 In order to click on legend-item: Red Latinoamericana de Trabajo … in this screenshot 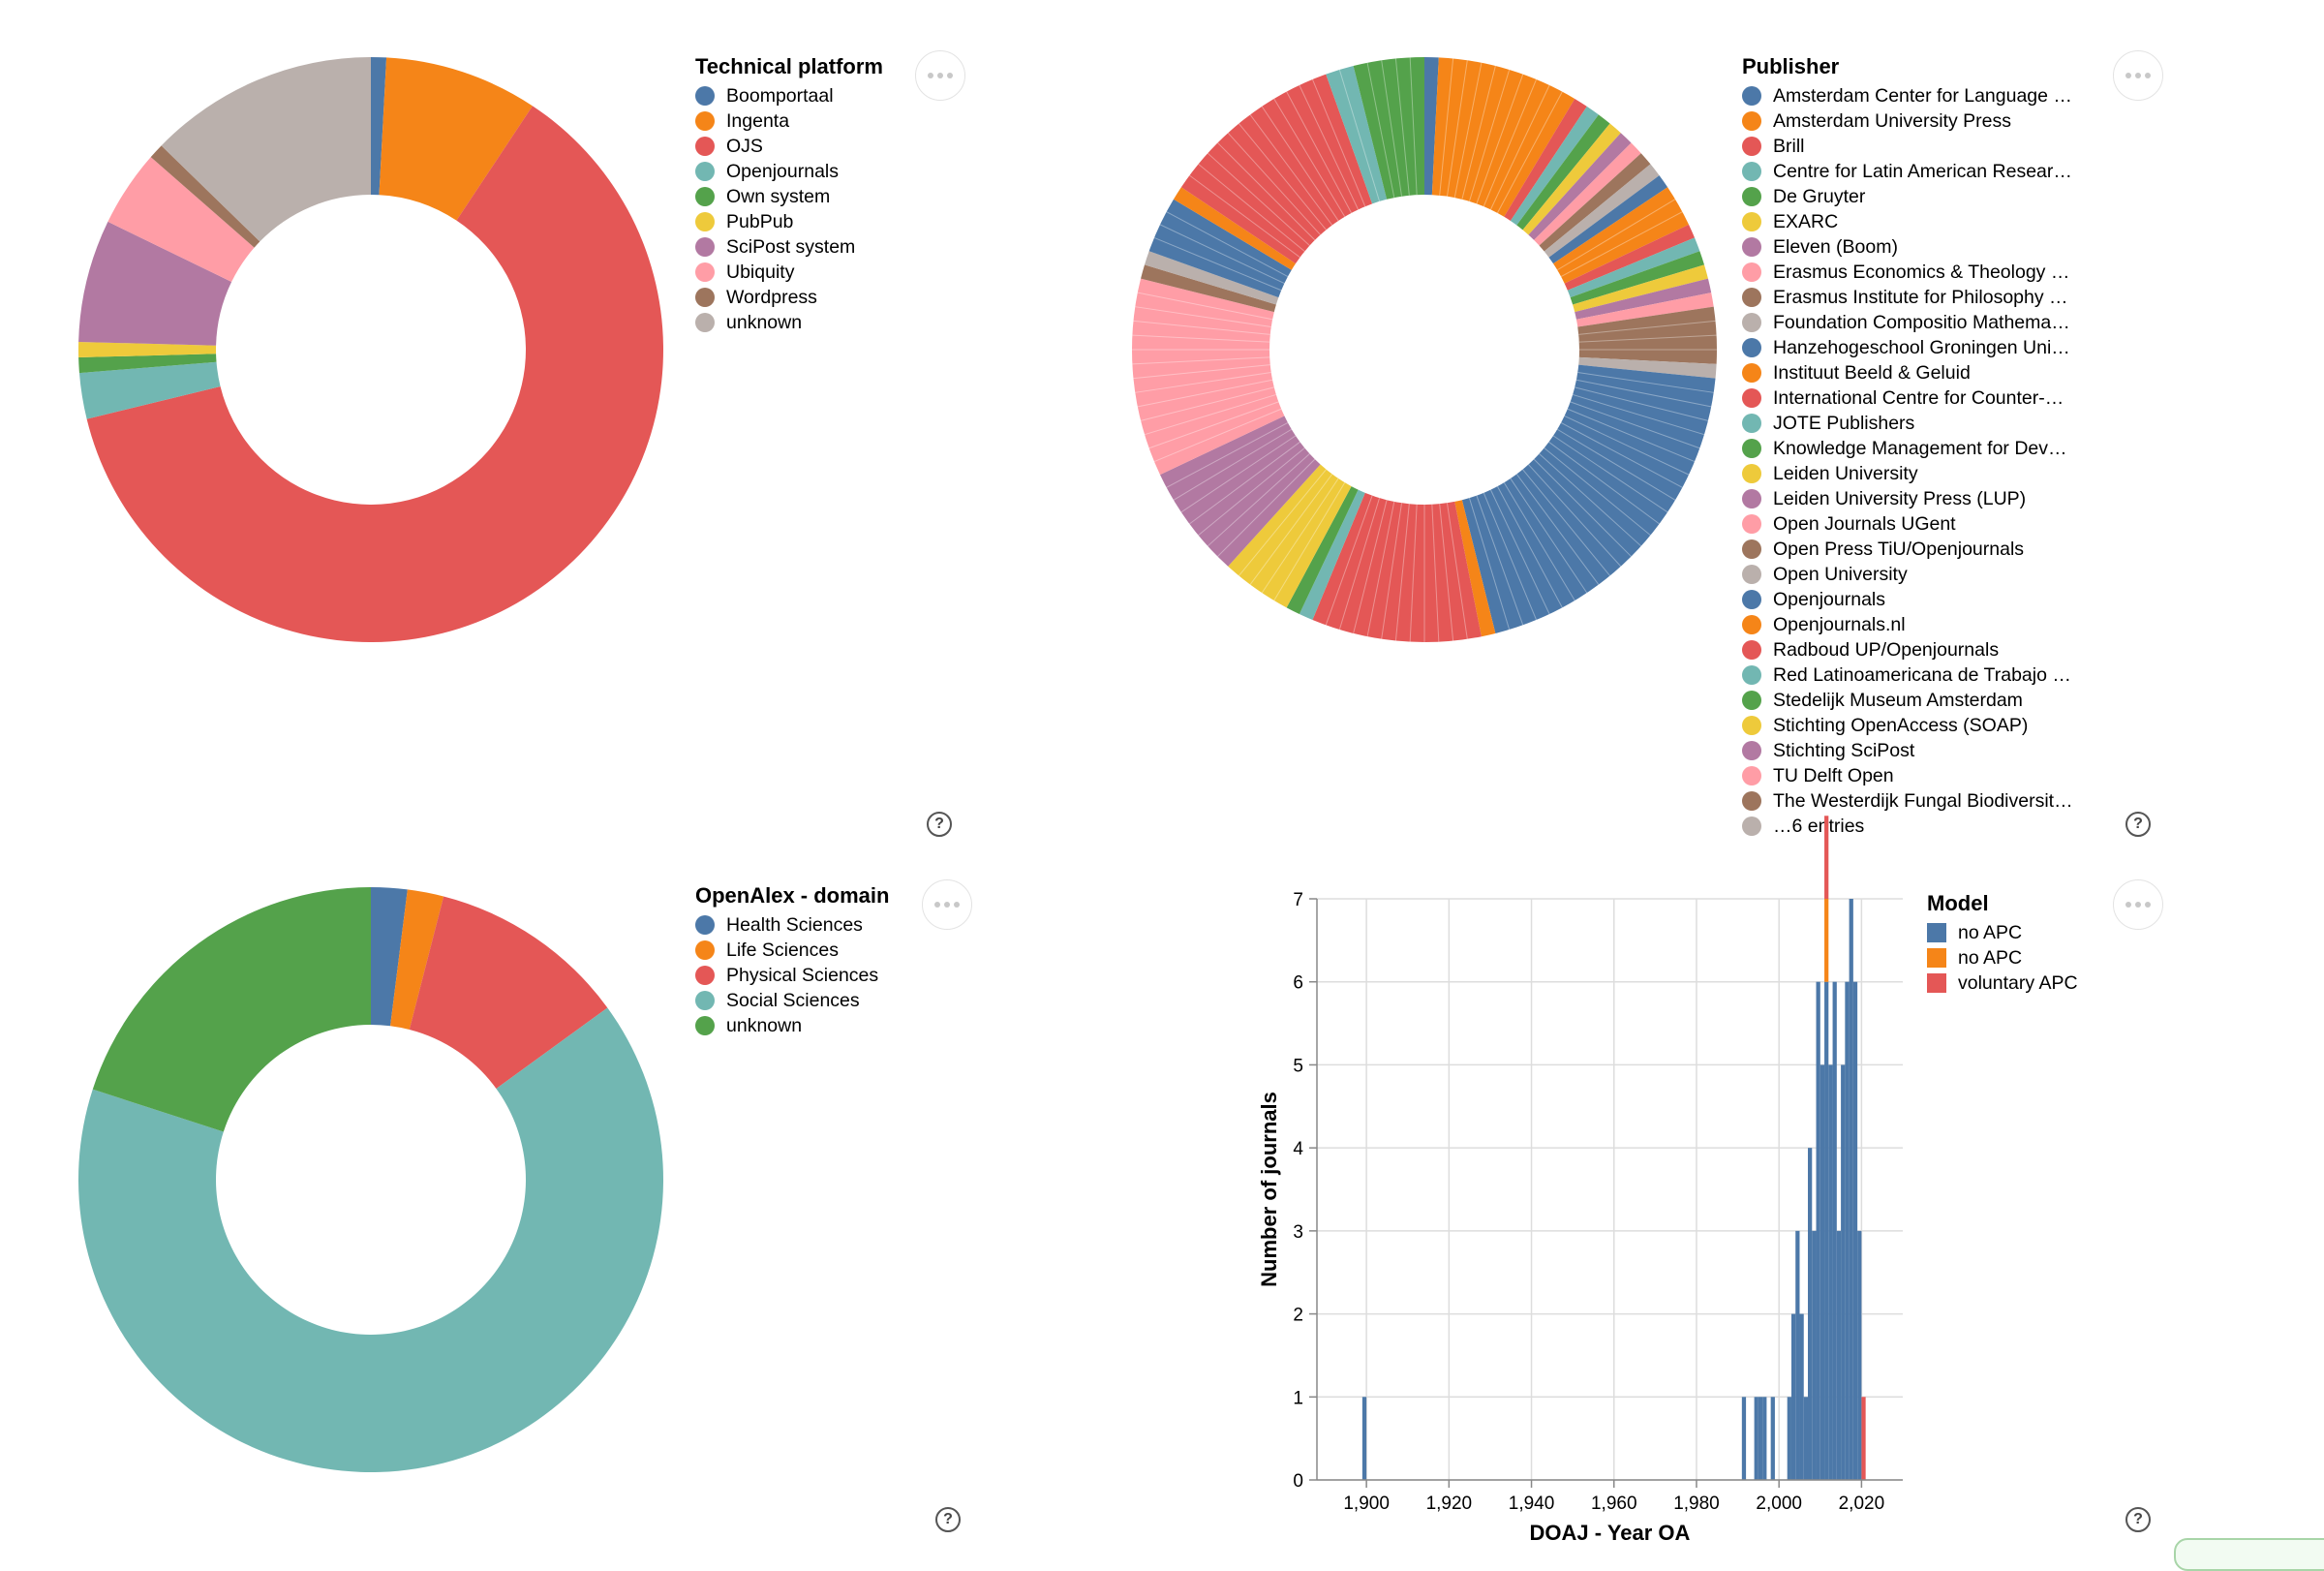, I will do `click(1908, 675)`.